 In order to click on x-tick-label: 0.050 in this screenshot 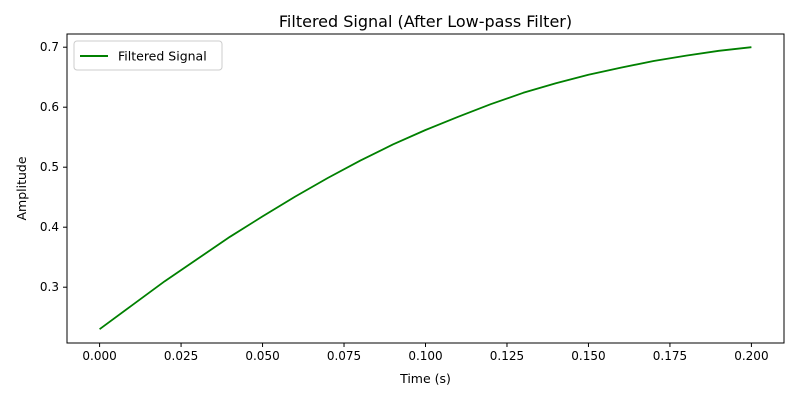, I will do `click(262, 356)`.